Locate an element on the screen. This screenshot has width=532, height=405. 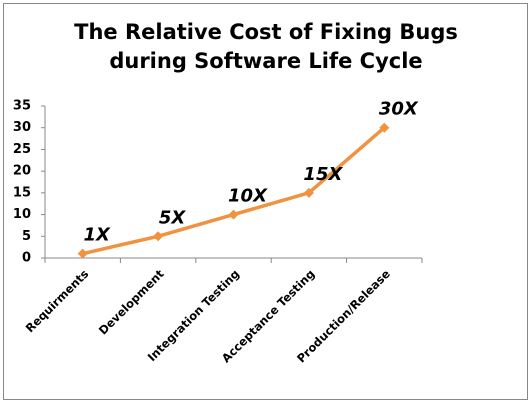
data-label: 5X is located at coordinates (173, 217).